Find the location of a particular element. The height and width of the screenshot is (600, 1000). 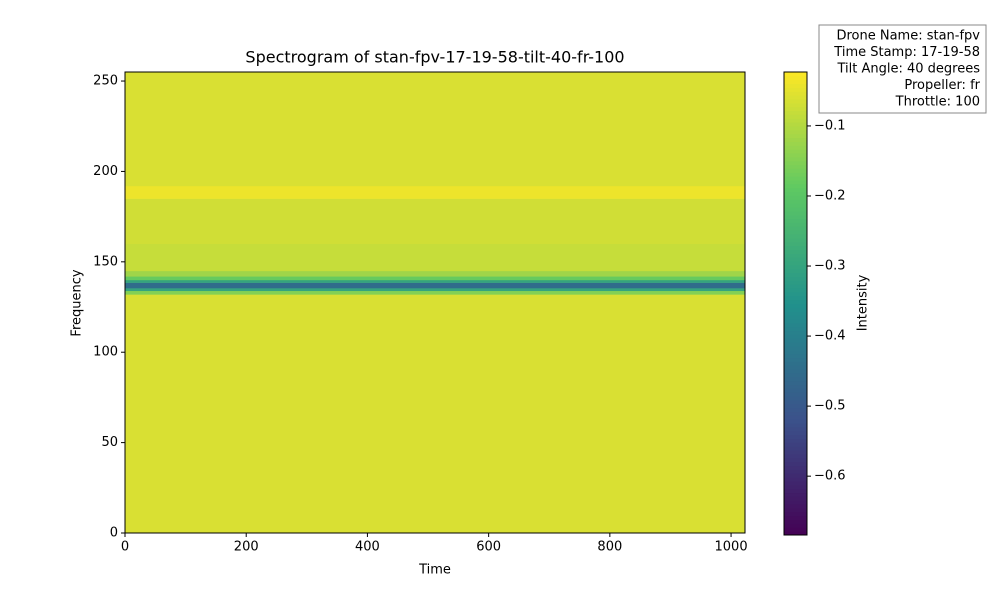

colorbar-frame is located at coordinates (795, 303).